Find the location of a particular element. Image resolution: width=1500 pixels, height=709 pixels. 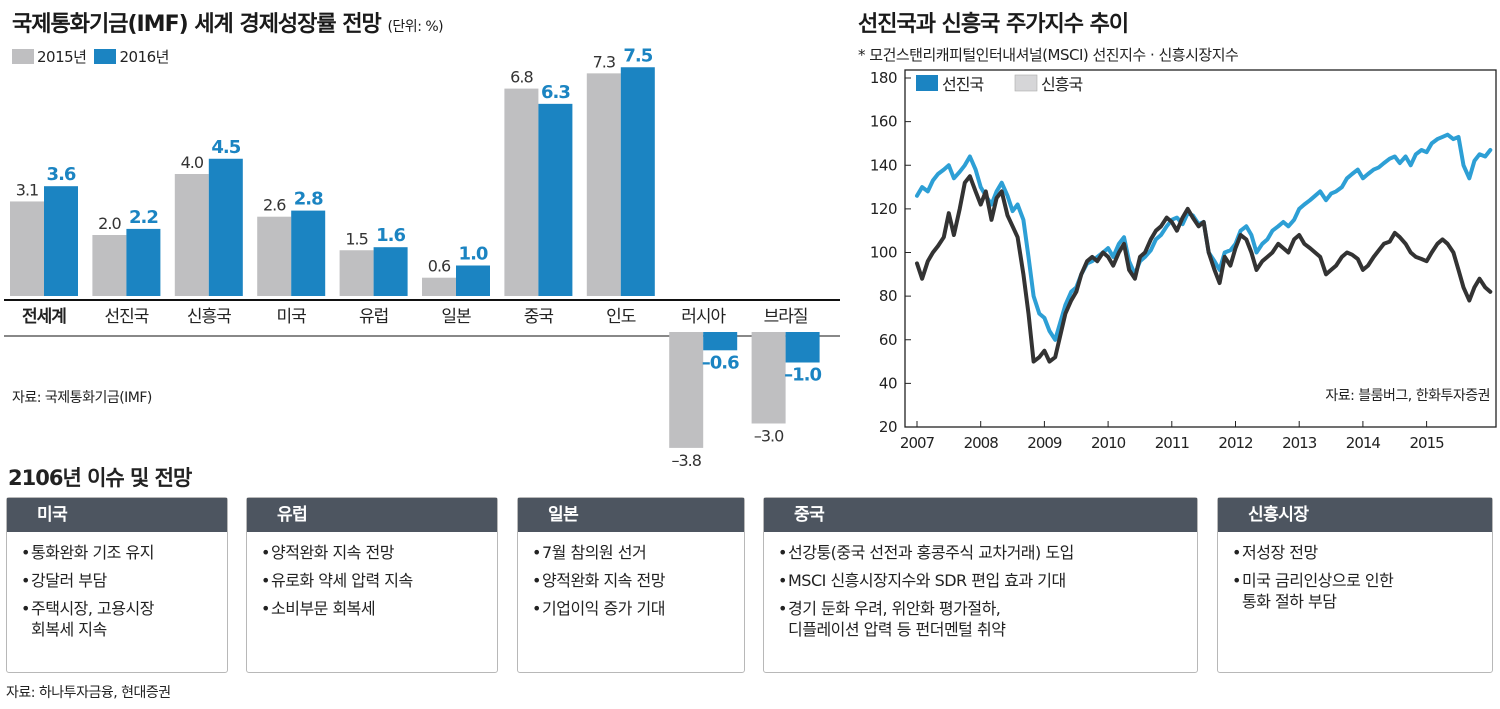

y-tick-label: 20 is located at coordinates (888, 427).